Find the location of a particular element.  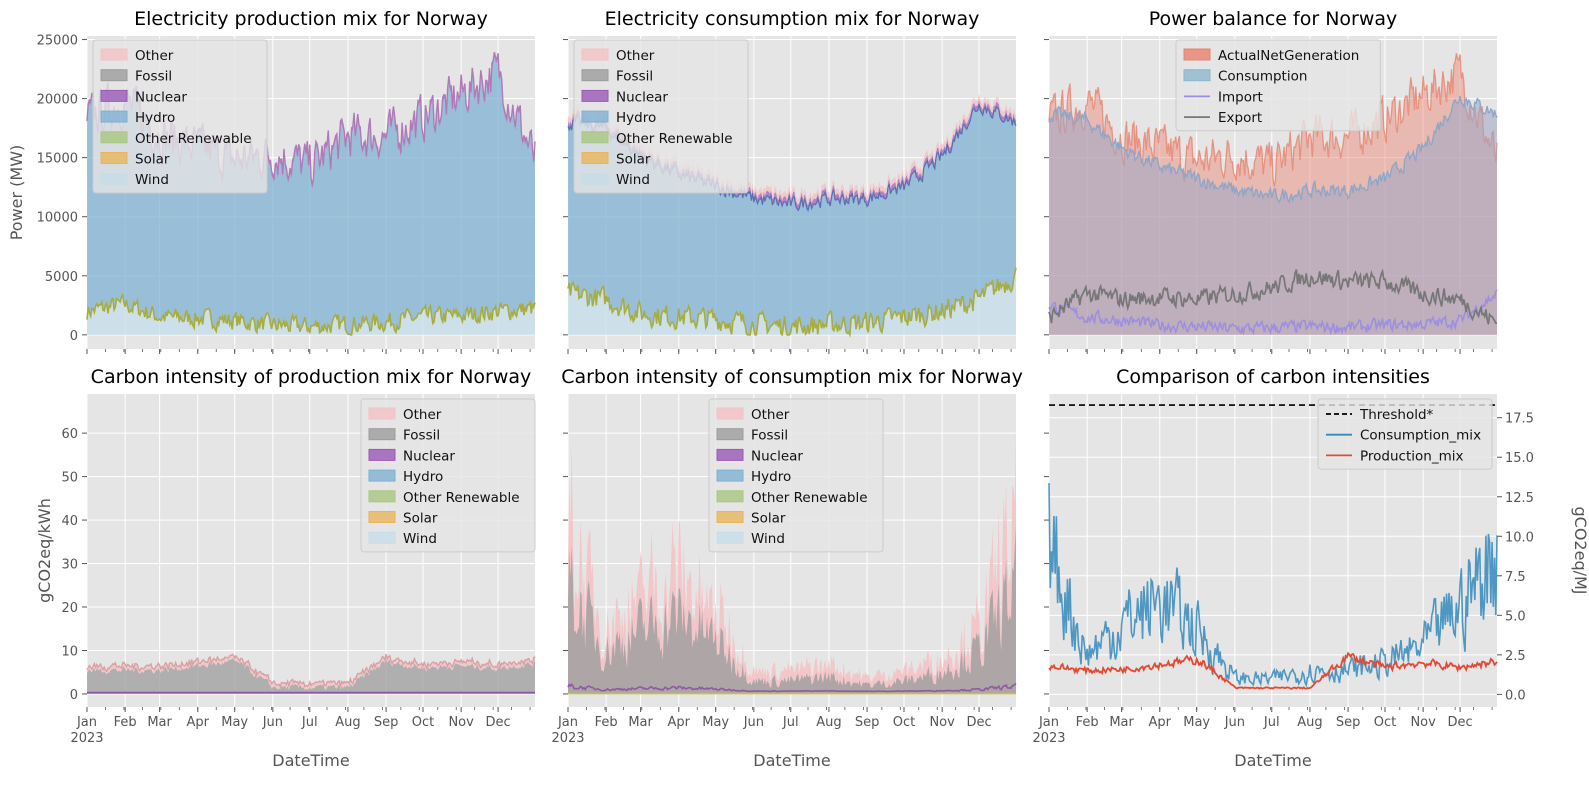

y-tick-label: 10.0 is located at coordinates (1519, 537).